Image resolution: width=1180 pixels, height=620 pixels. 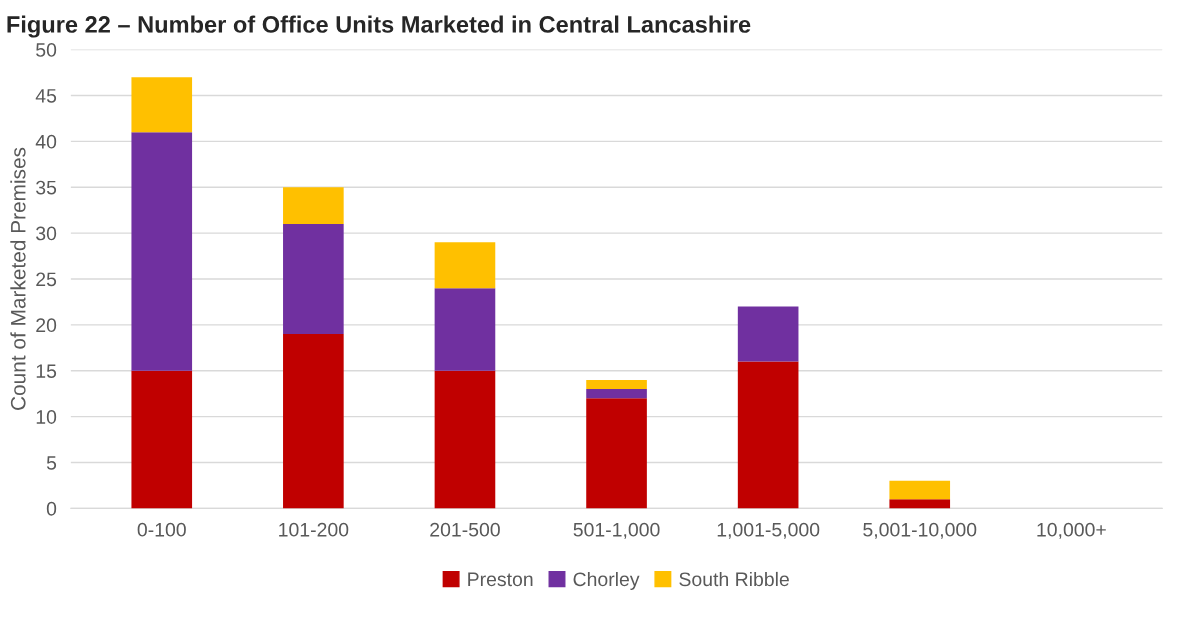 I want to click on y-axis-title: Count of Marketed Premises, so click(x=18, y=278).